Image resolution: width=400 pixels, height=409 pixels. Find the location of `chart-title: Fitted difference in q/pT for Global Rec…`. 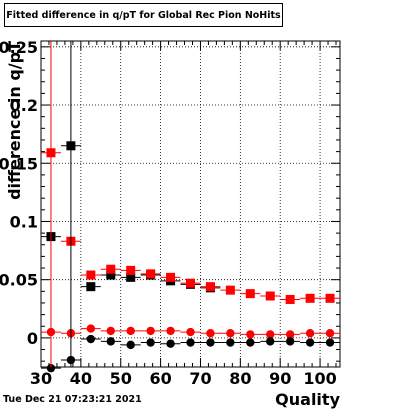

chart-title: Fitted difference in q/pT for Global Rec… is located at coordinates (143, 15).